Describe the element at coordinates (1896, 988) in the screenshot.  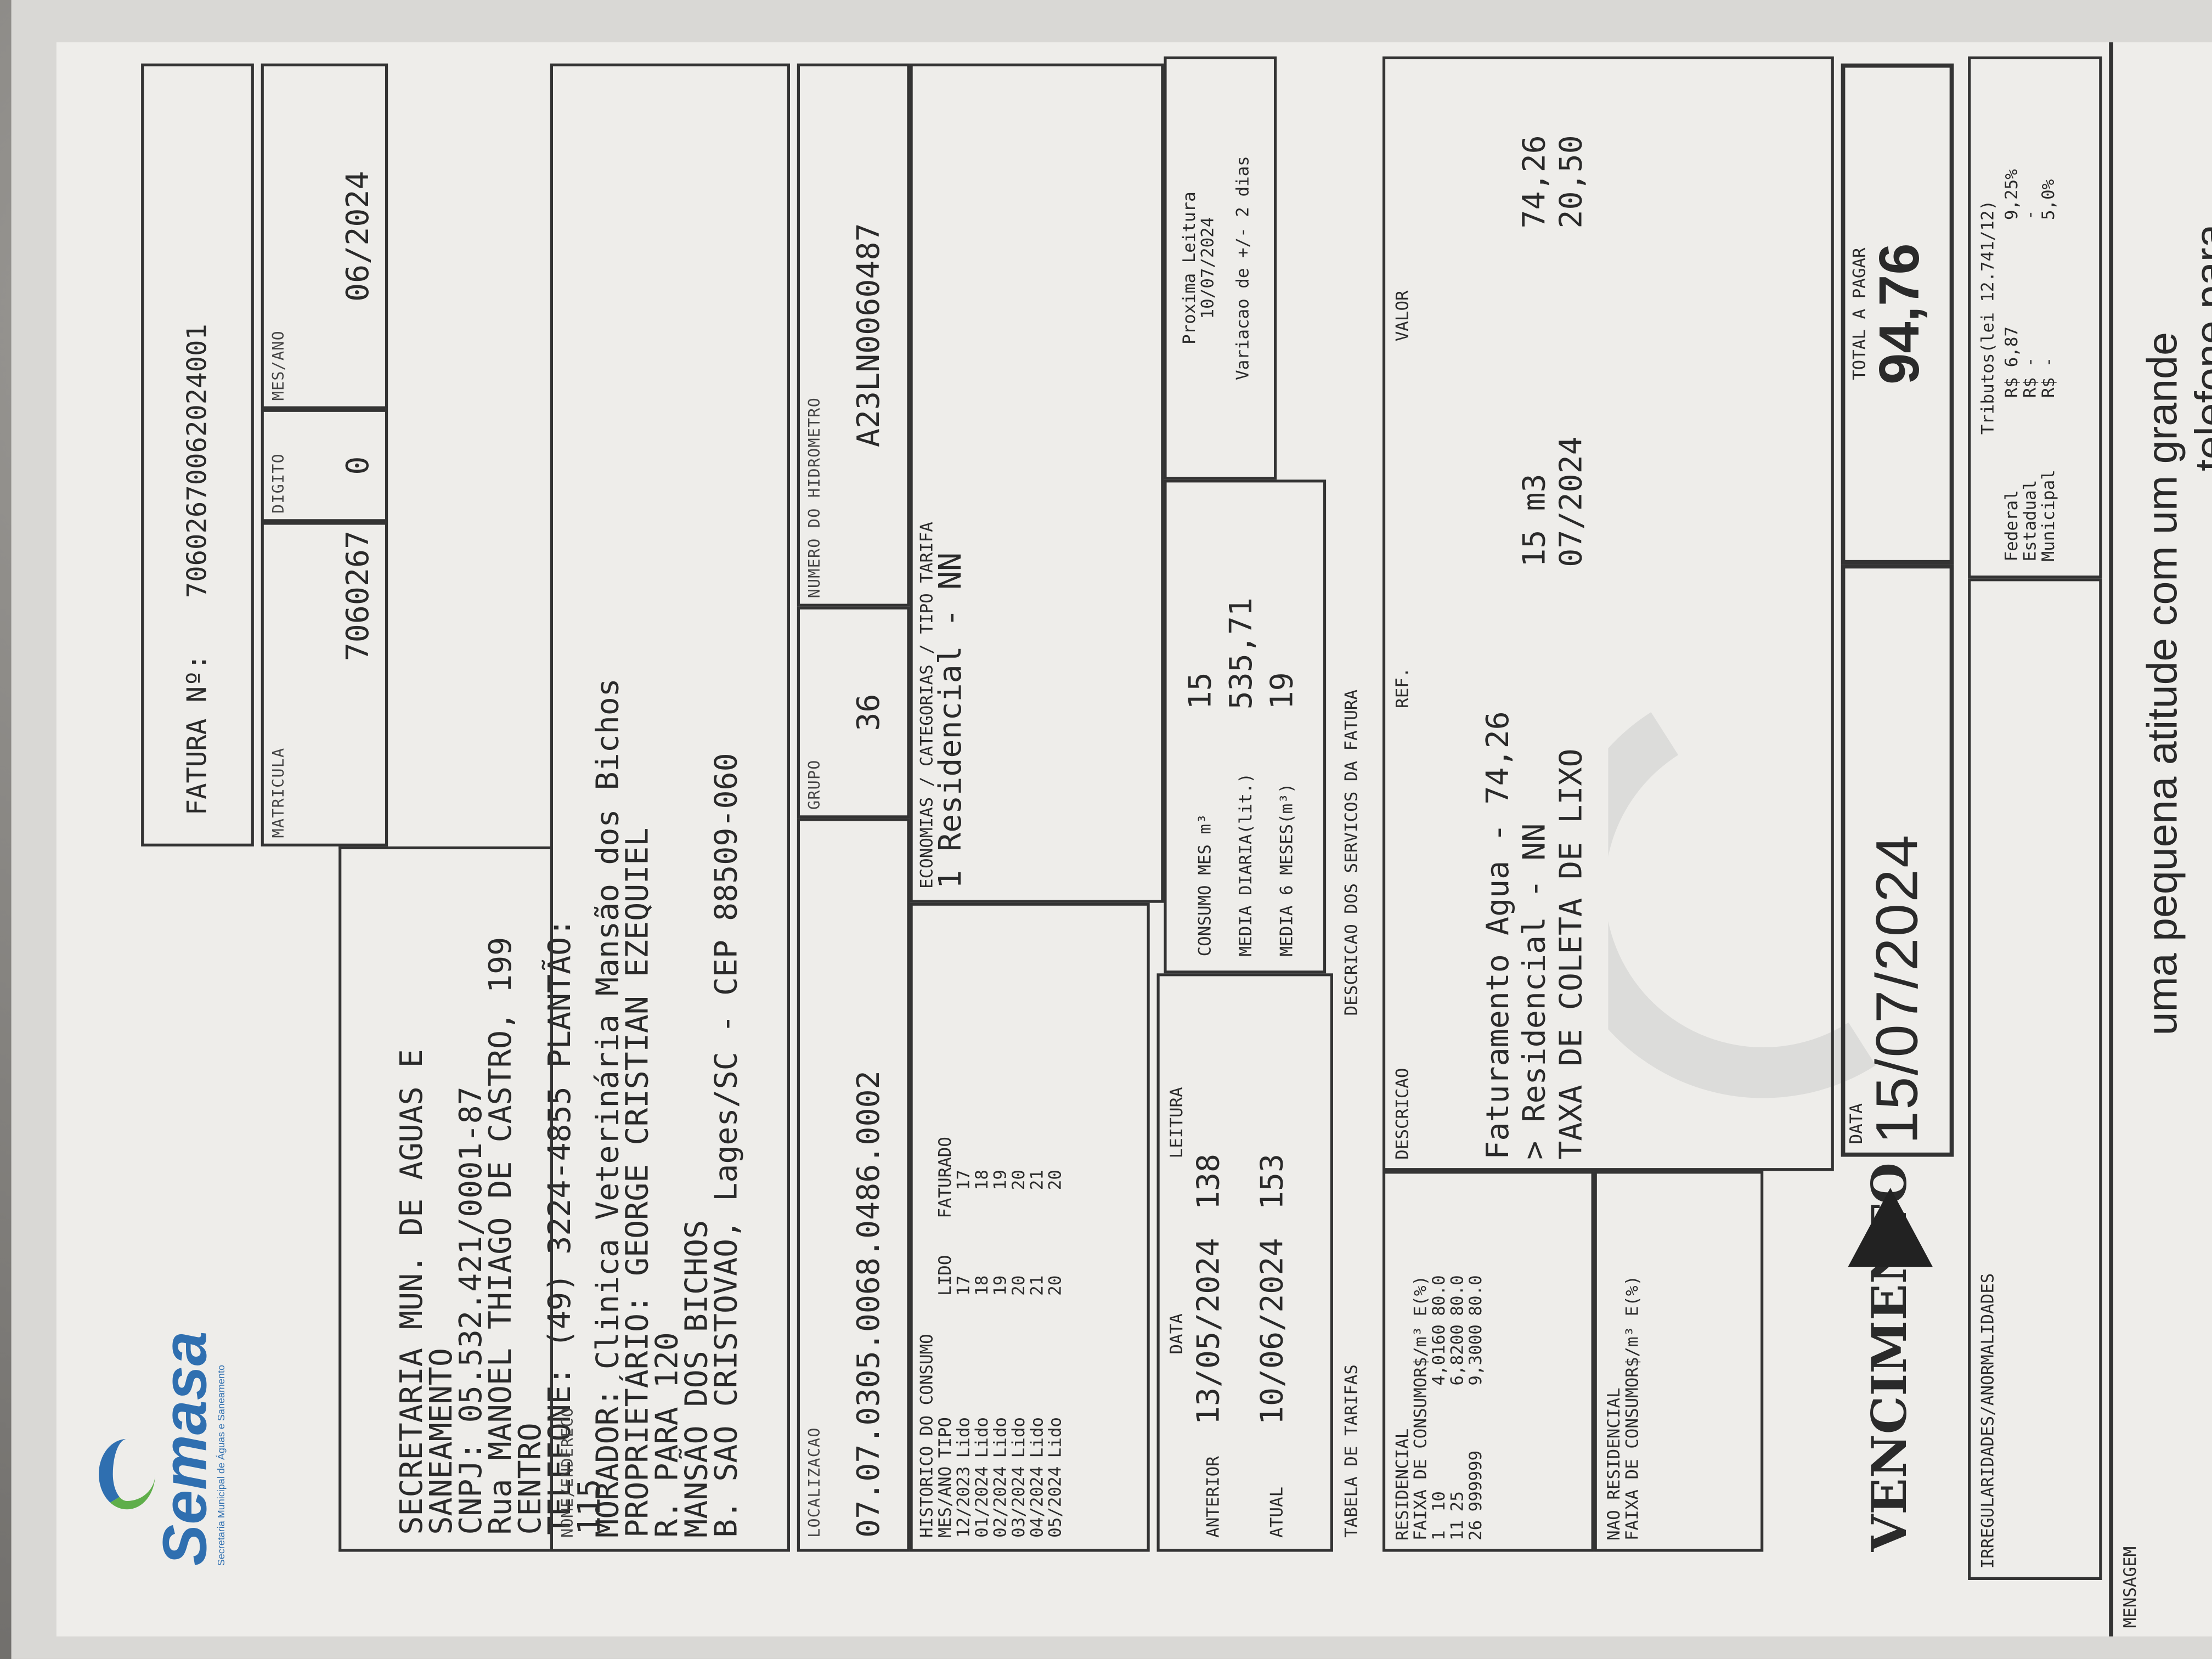
I see `vencimento-date: 15/07/2024` at that location.